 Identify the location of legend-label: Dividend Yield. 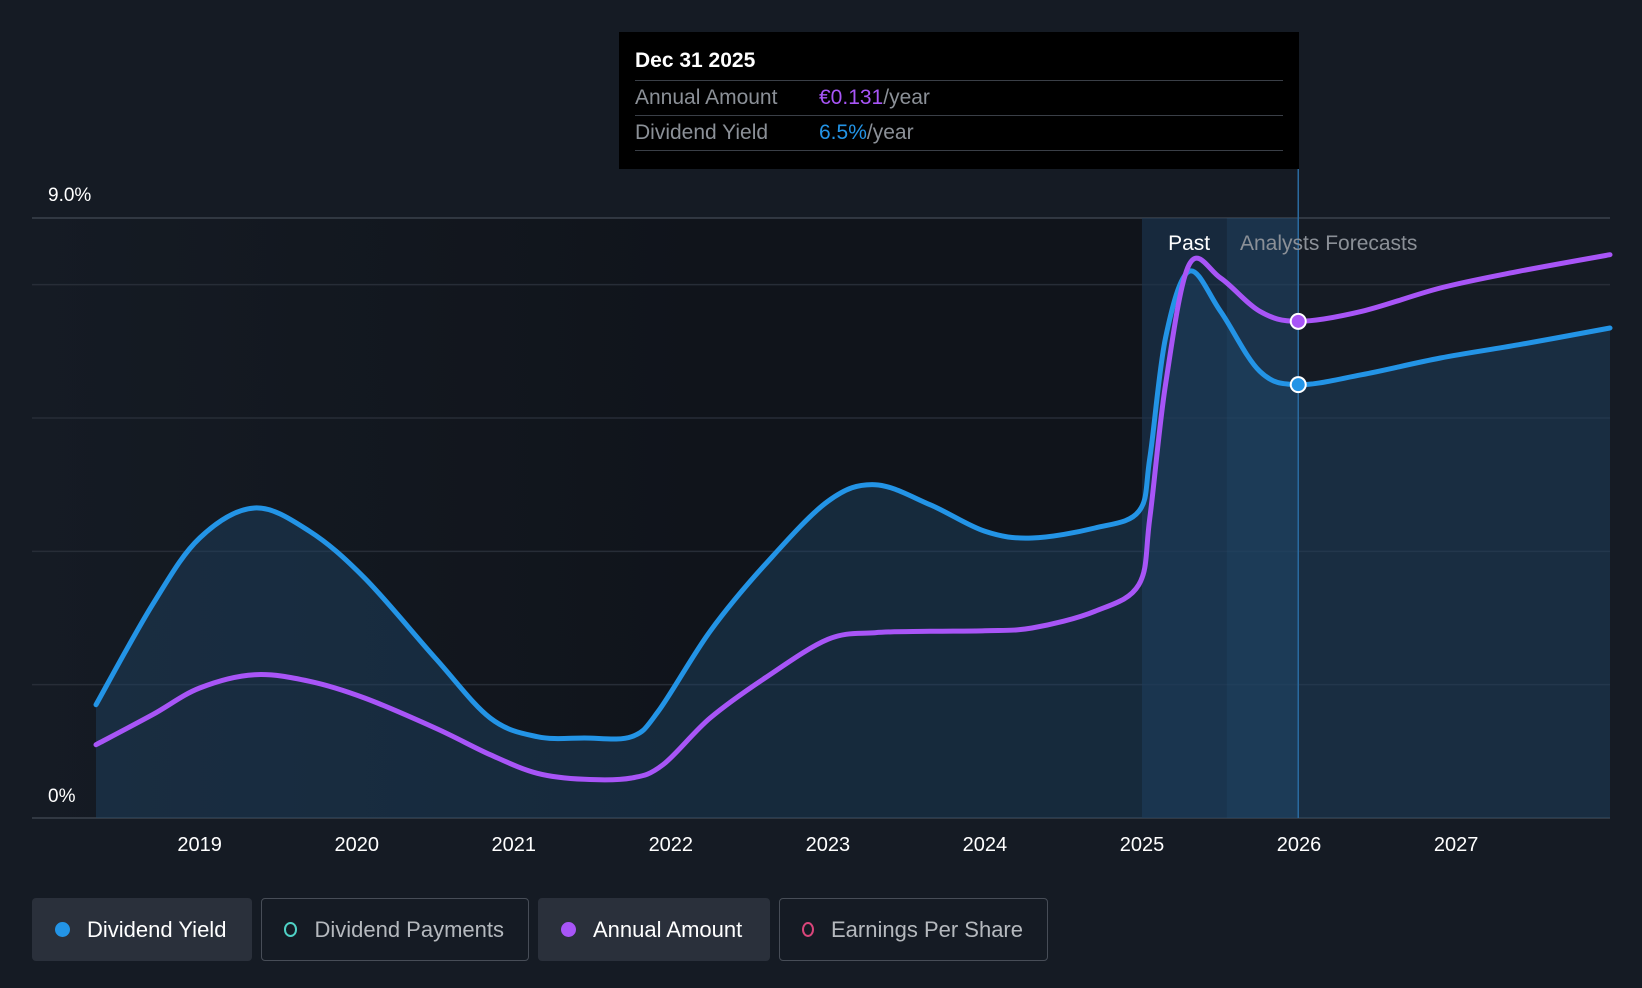
(157, 929).